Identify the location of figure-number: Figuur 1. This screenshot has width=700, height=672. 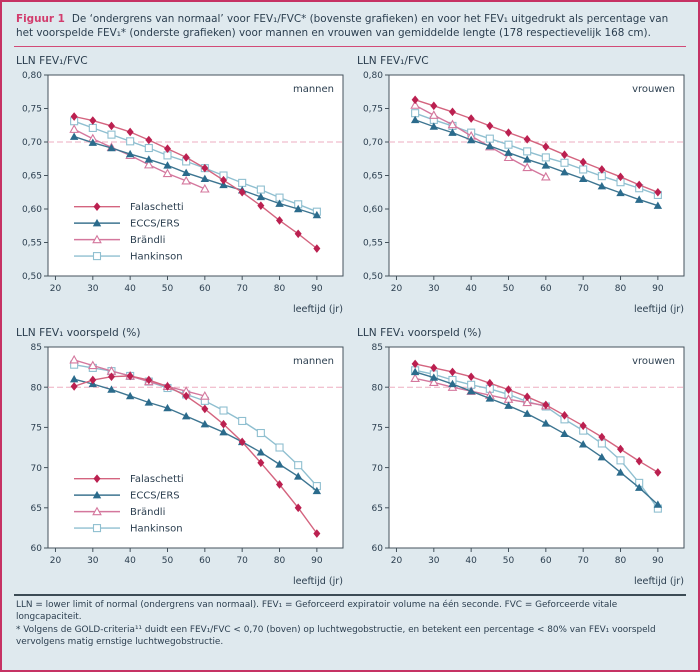
(40, 19).